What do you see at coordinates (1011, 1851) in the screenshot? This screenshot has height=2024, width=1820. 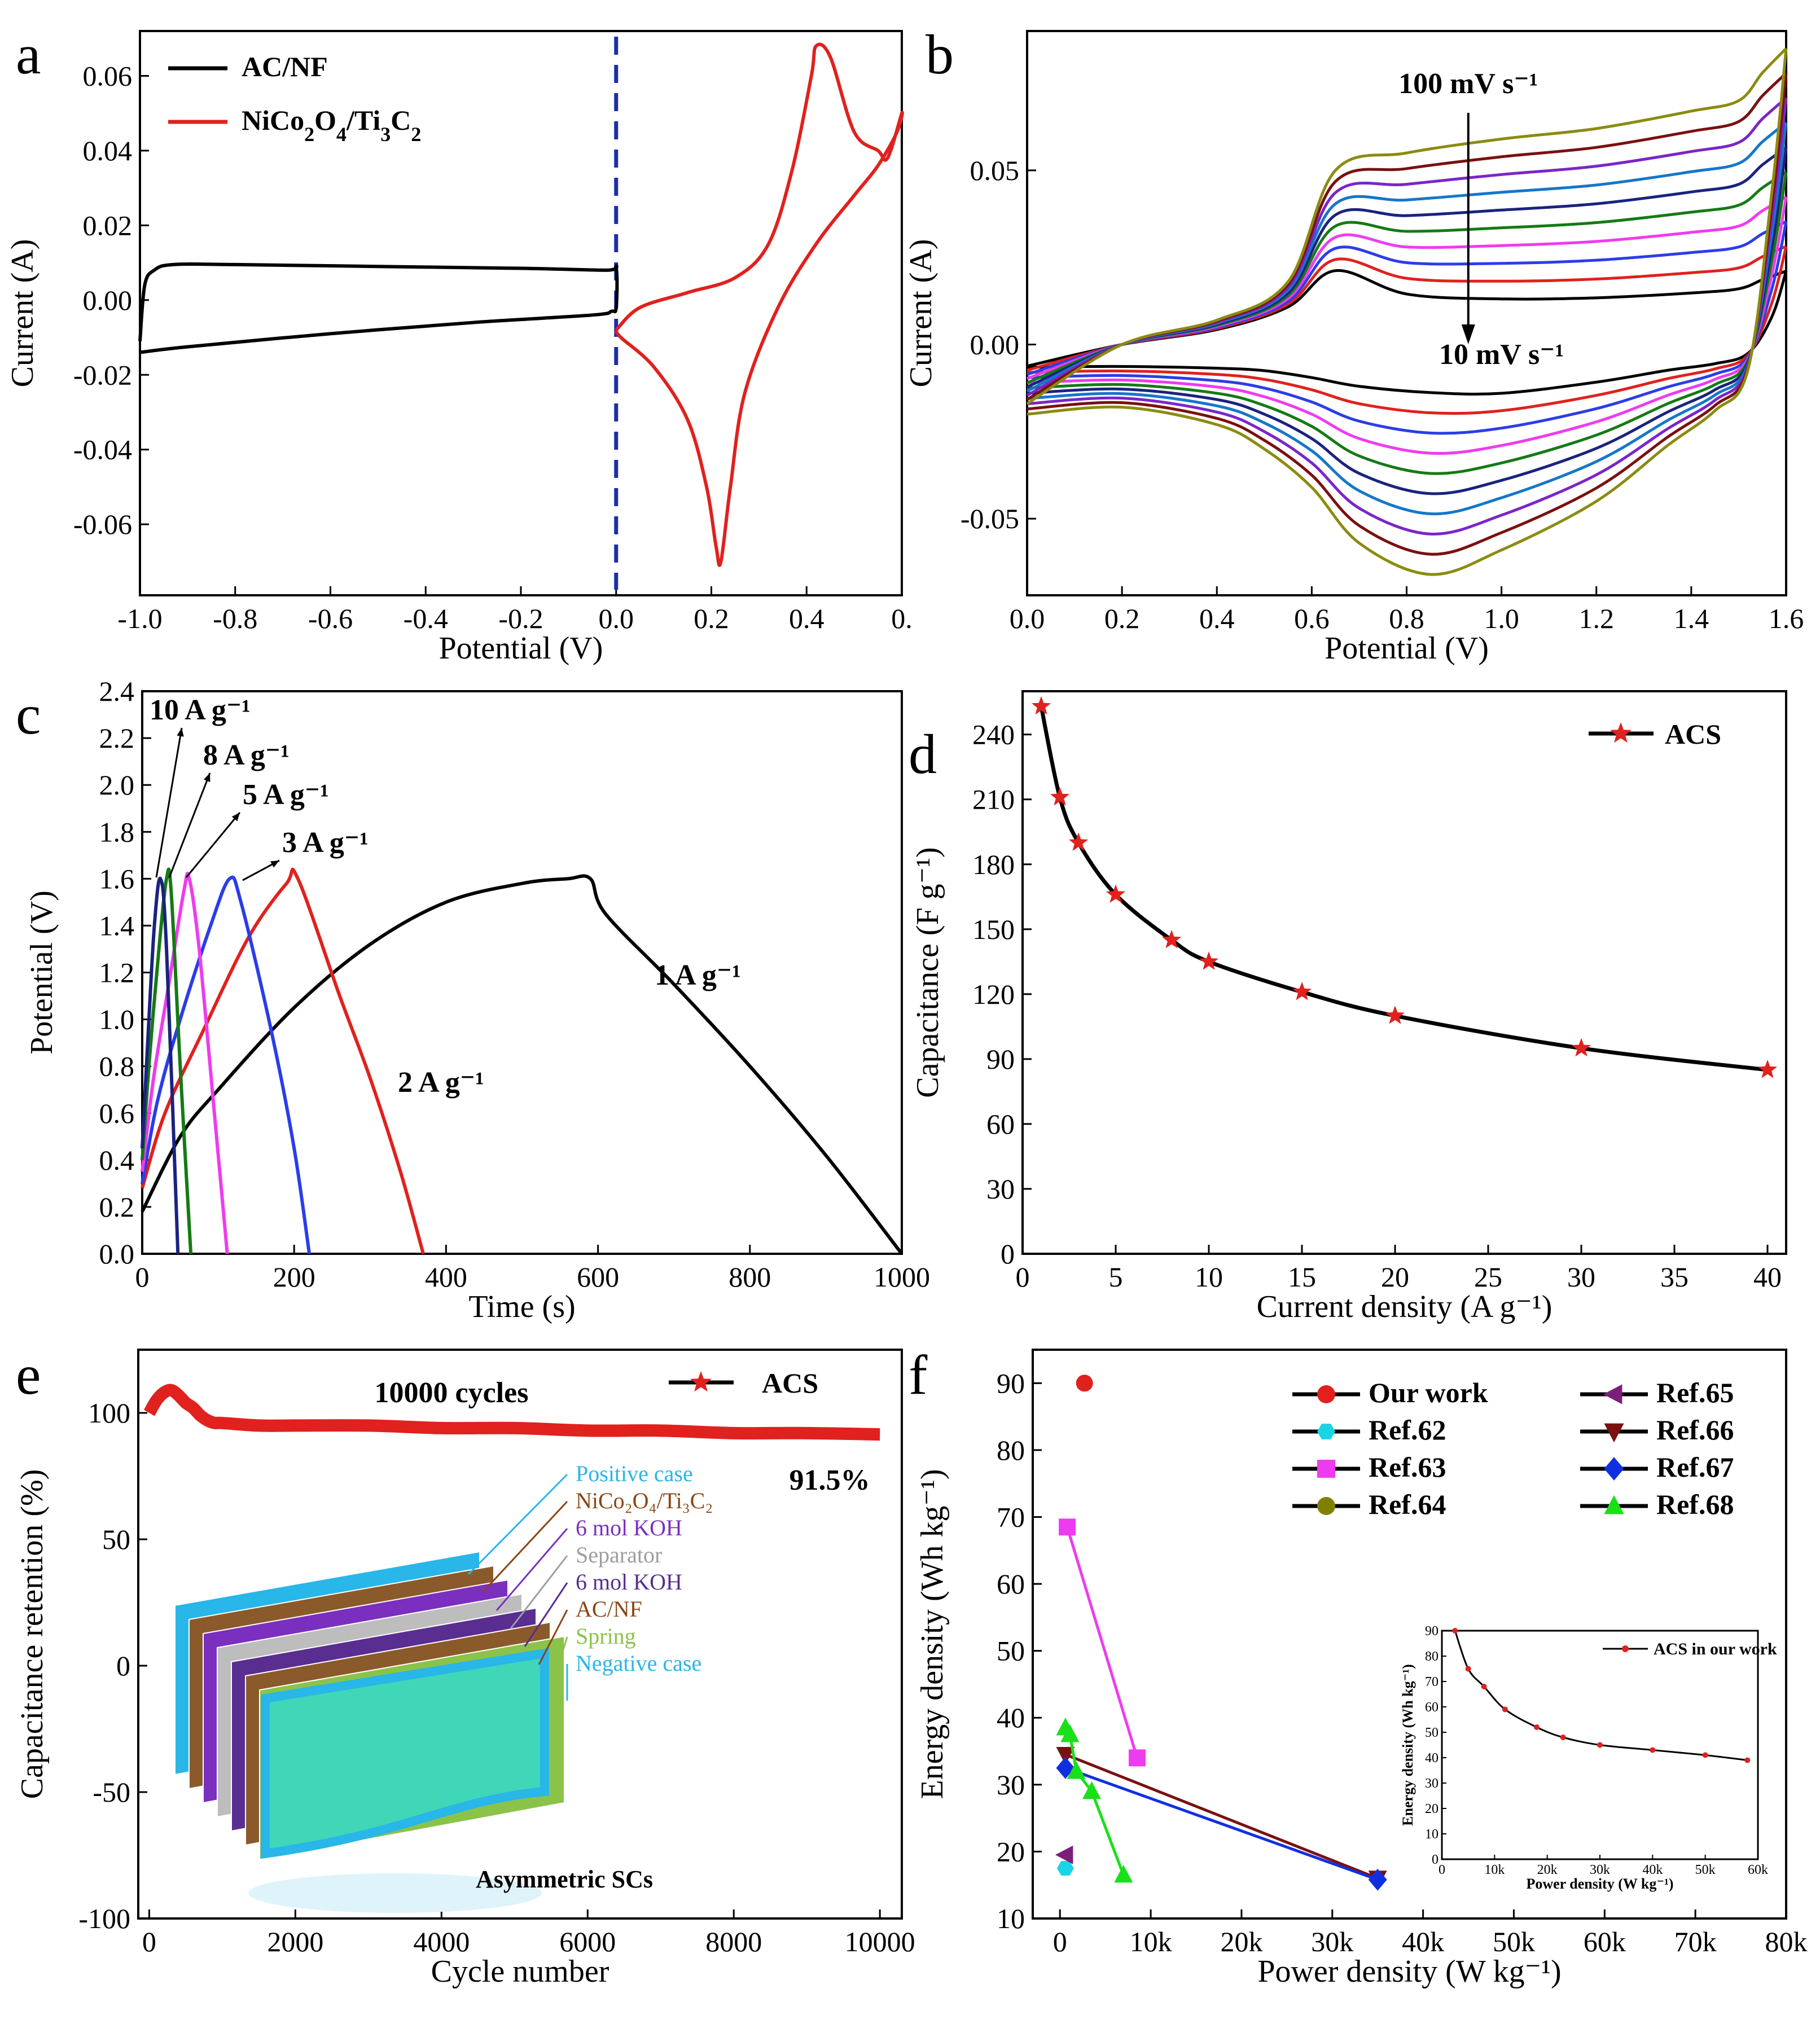 I see `y-tick-label: 20` at bounding box center [1011, 1851].